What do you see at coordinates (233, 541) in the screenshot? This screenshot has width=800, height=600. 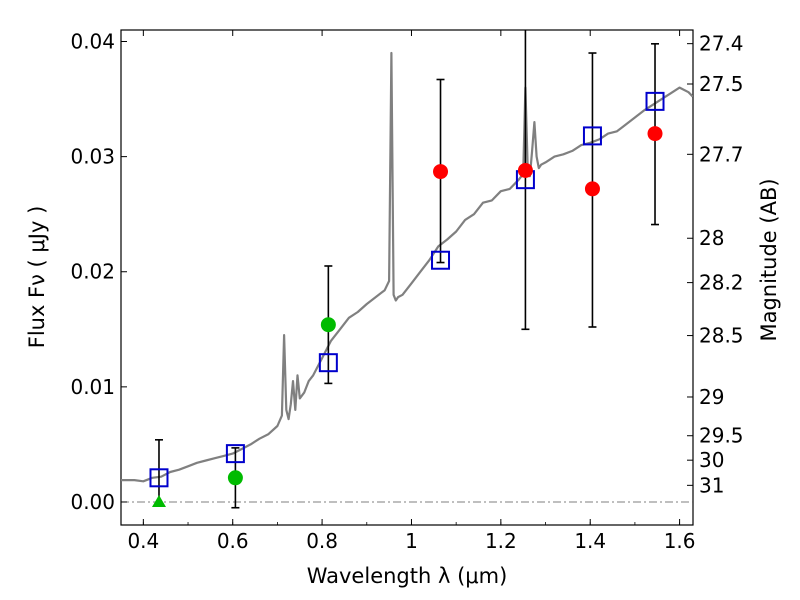 I see `x-tick-label: 0.6` at bounding box center [233, 541].